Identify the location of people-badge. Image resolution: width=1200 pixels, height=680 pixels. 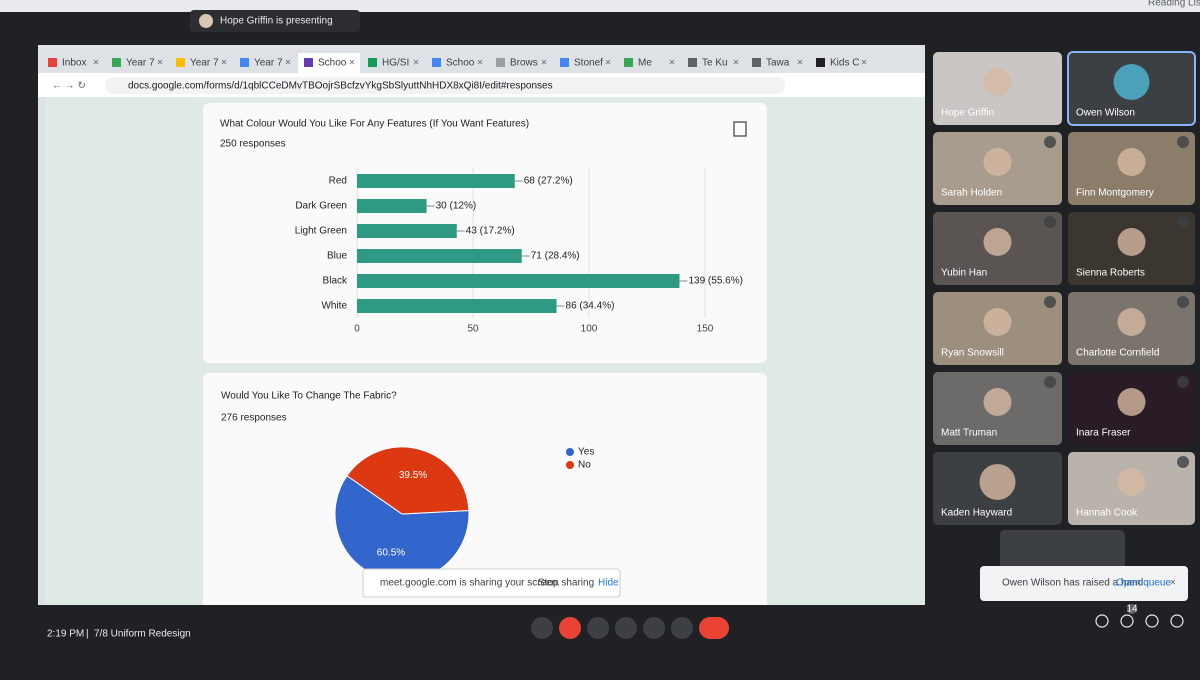
(1132, 609).